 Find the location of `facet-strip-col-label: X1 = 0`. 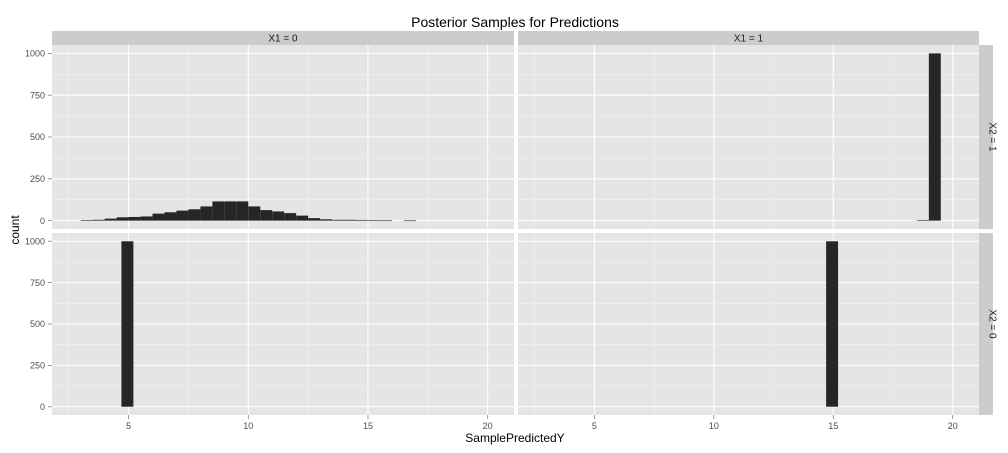

facet-strip-col-label: X1 = 0 is located at coordinates (283, 39).